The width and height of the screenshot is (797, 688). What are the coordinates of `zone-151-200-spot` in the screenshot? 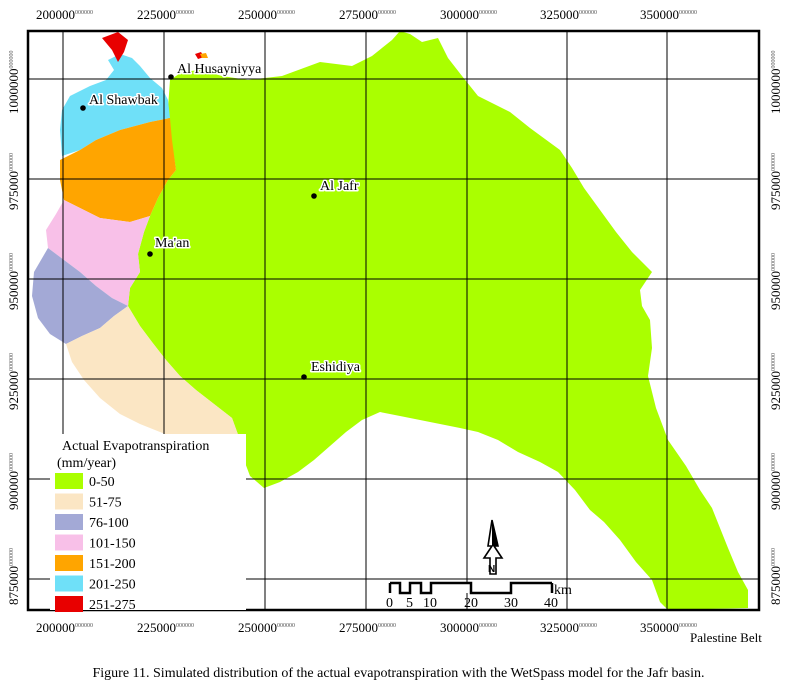 It's located at (204, 55).